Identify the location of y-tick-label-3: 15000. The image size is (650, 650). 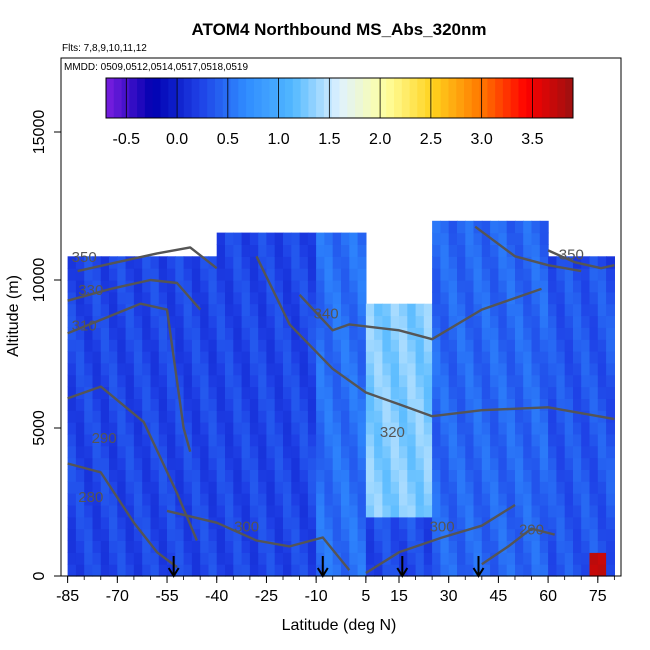
(39, 132).